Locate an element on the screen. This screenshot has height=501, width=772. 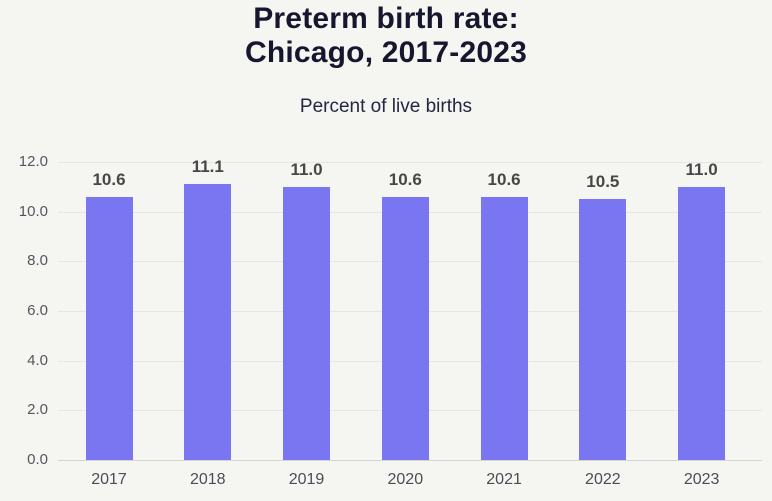
x-axis-tick-label: 2019 is located at coordinates (306, 479).